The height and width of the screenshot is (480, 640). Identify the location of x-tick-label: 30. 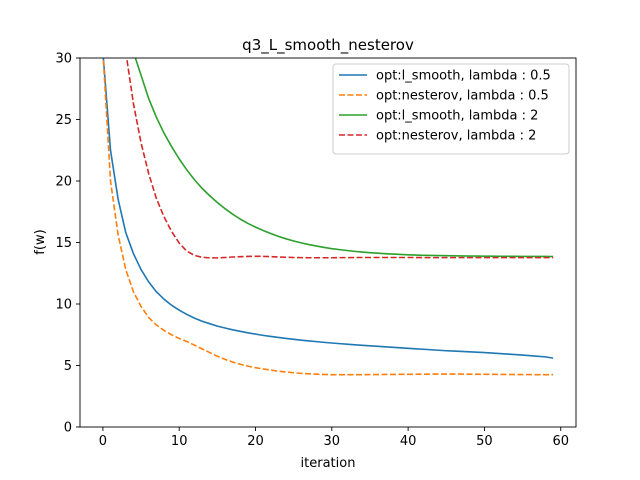
(332, 441).